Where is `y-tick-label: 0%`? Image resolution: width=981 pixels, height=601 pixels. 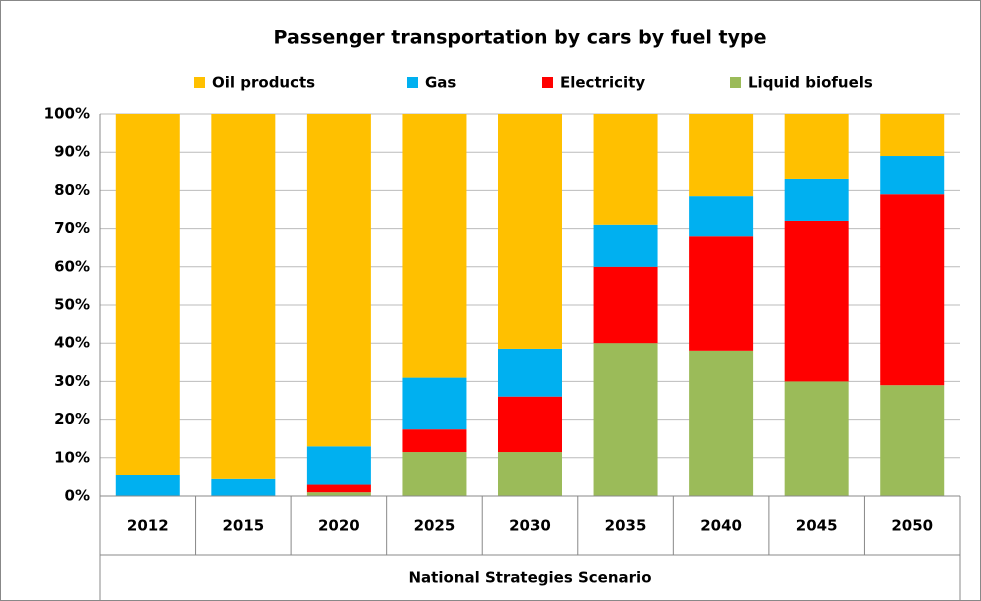 y-tick-label: 0% is located at coordinates (77, 496).